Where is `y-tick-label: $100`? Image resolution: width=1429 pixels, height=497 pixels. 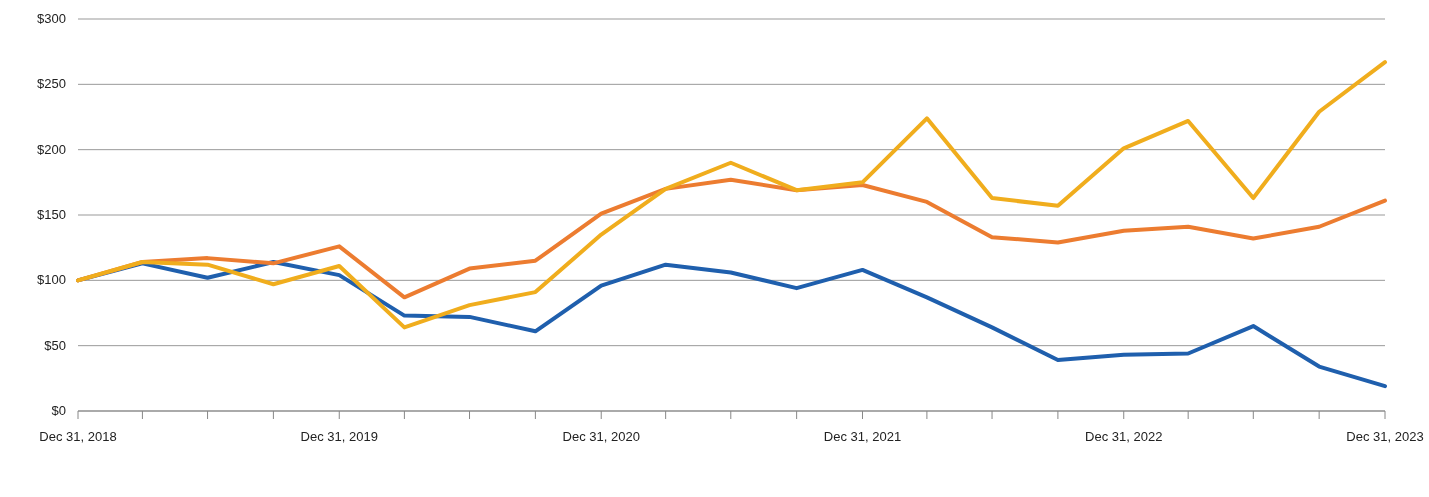
y-tick-label: $100 is located at coordinates (51, 280).